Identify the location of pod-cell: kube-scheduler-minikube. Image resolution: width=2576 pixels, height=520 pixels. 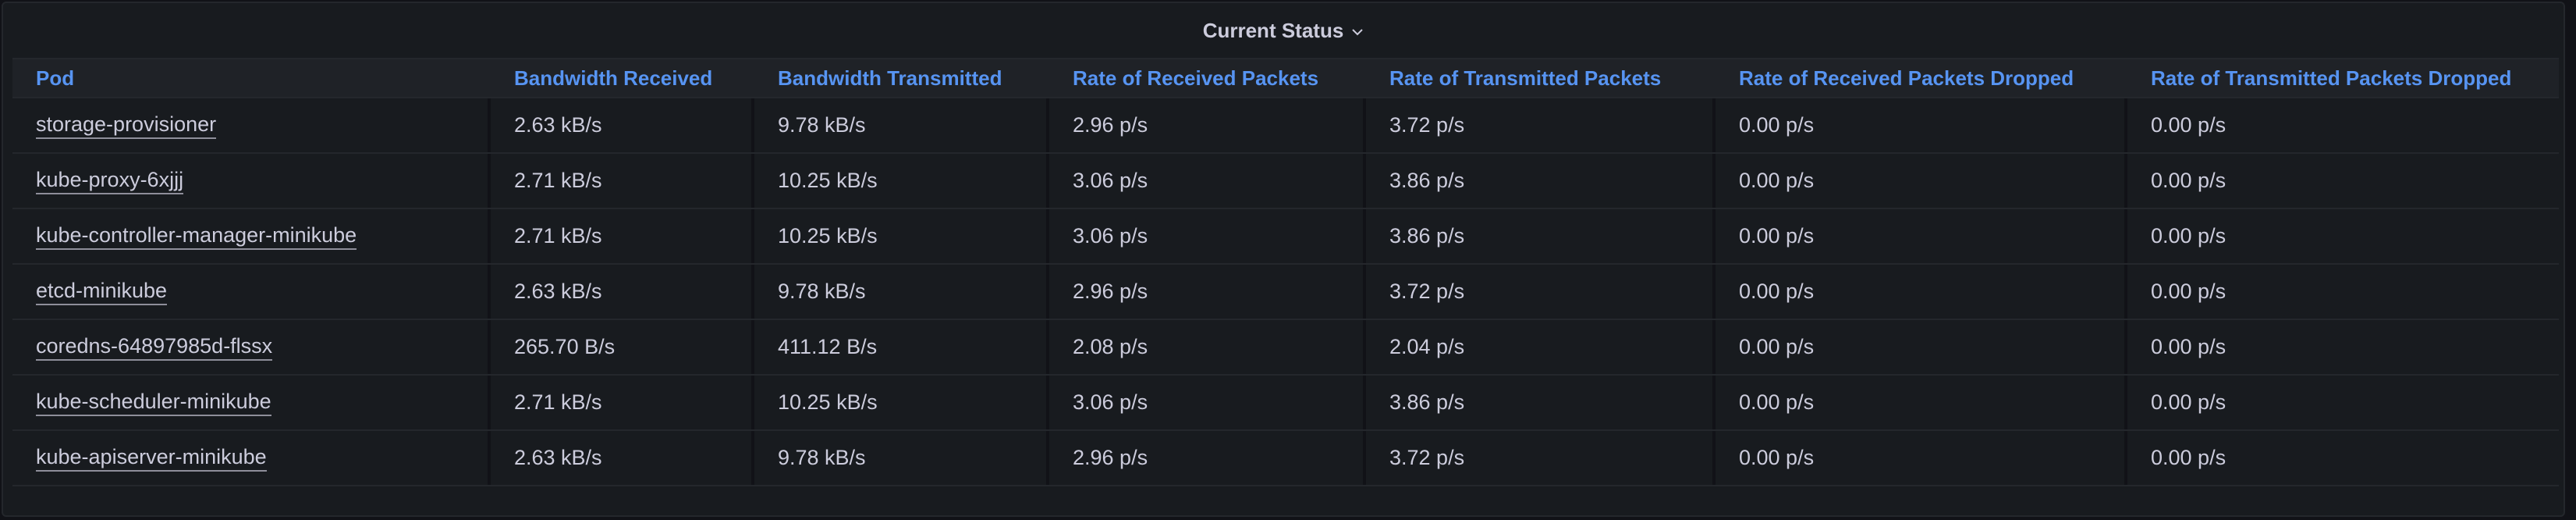
(251, 402).